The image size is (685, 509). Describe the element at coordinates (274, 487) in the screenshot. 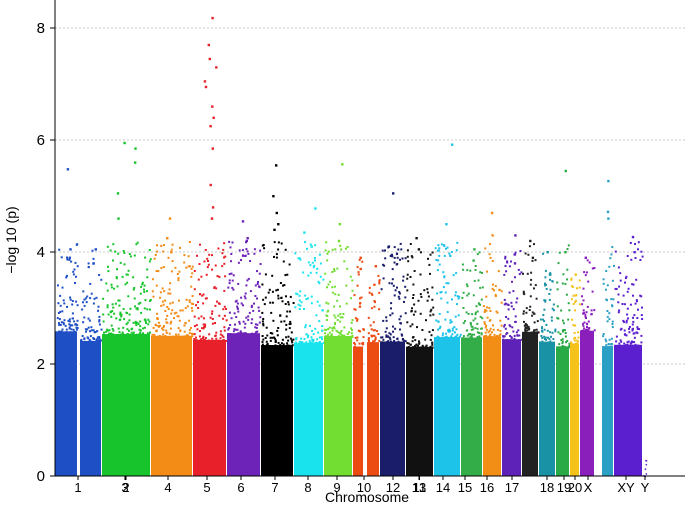

I see `x-tick-label: 7` at that location.